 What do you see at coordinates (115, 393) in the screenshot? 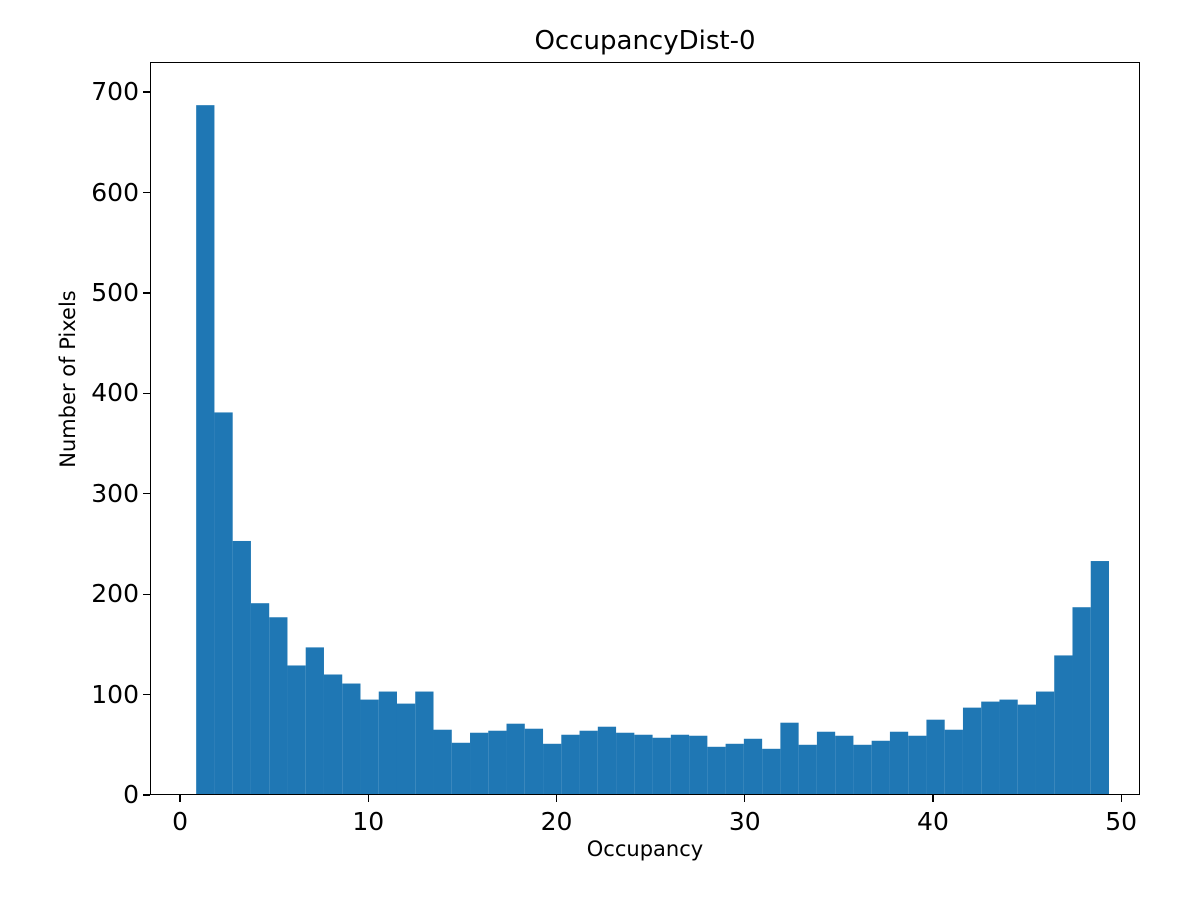
I see `y-tick-label: 400` at bounding box center [115, 393].